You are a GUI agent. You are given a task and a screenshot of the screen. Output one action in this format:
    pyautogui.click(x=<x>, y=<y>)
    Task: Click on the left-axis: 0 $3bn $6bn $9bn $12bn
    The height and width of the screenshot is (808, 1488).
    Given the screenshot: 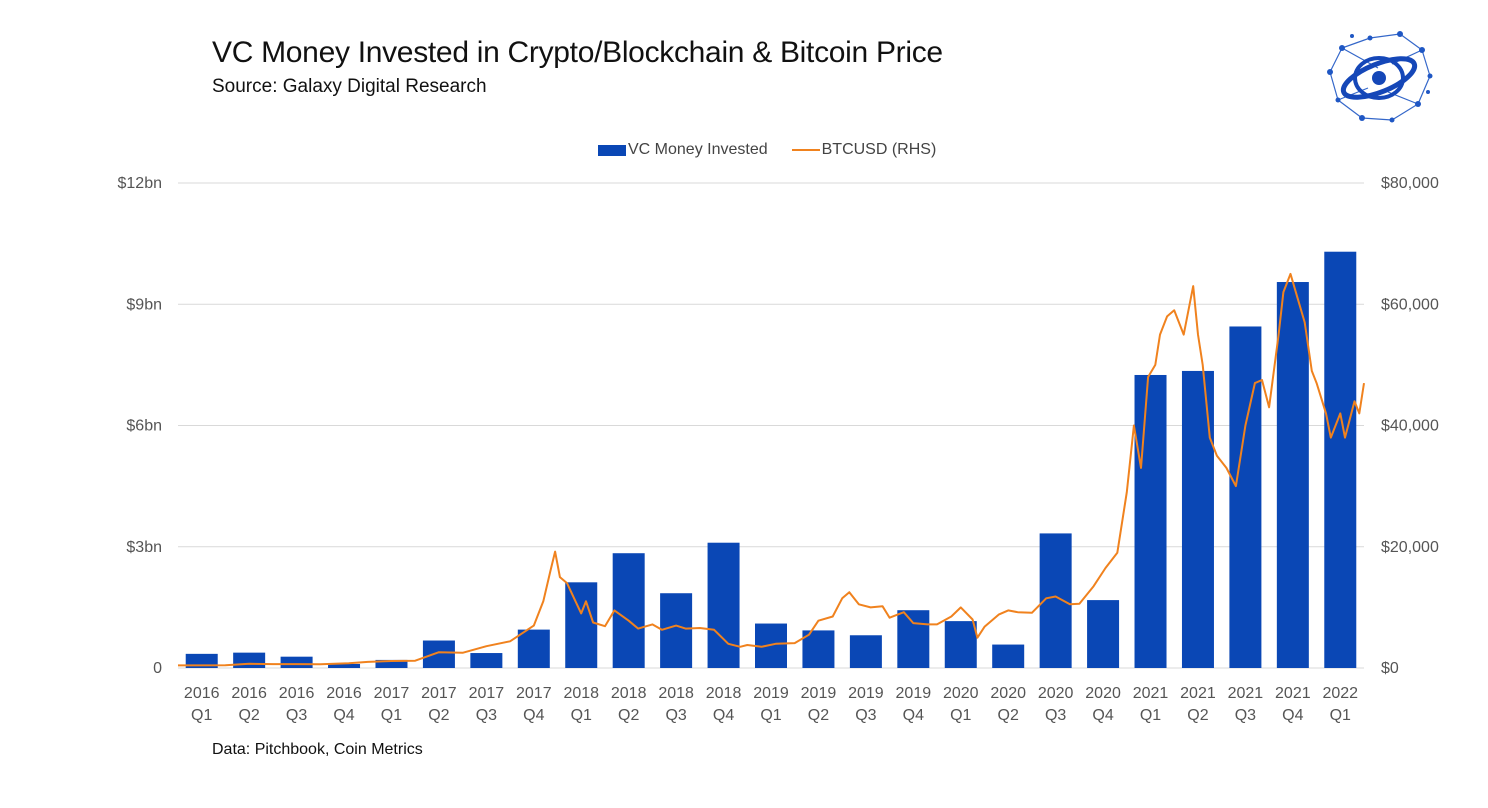 What is the action you would take?
    pyautogui.click(x=140, y=426)
    